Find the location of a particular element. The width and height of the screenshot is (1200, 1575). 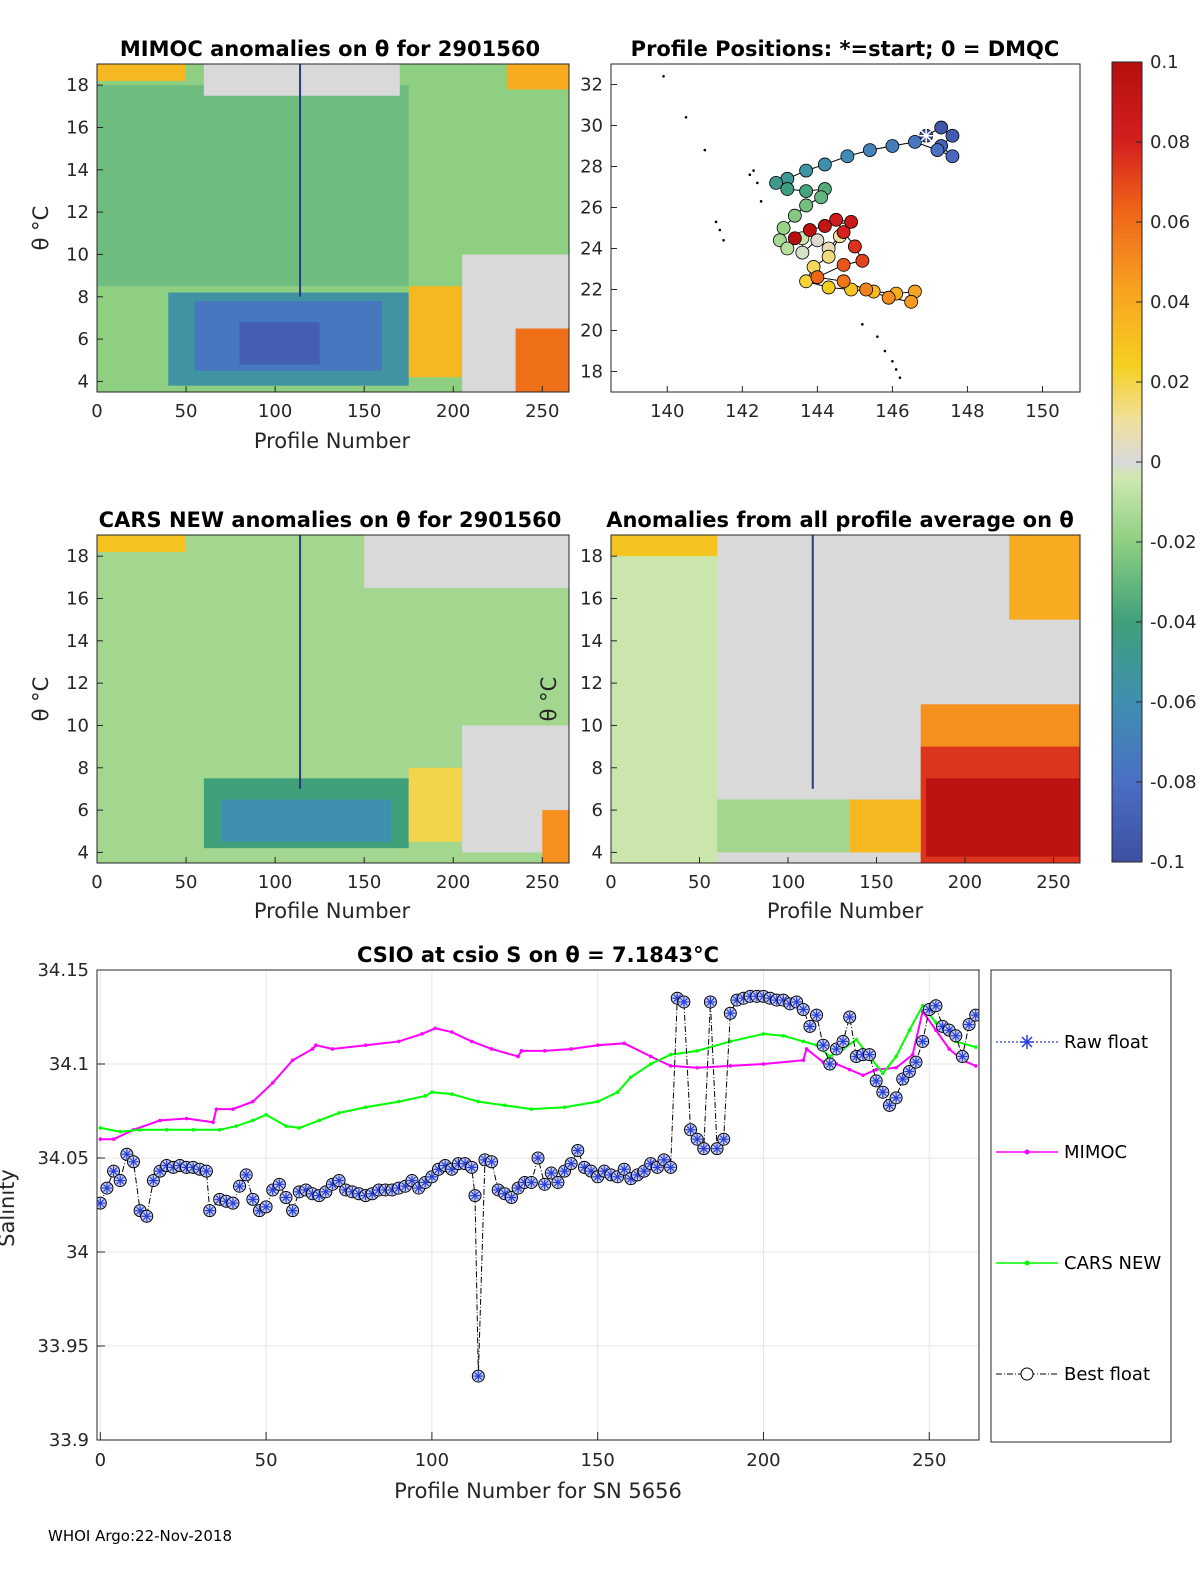

colorbar-tick-label: -0.06 is located at coordinates (1173, 702).